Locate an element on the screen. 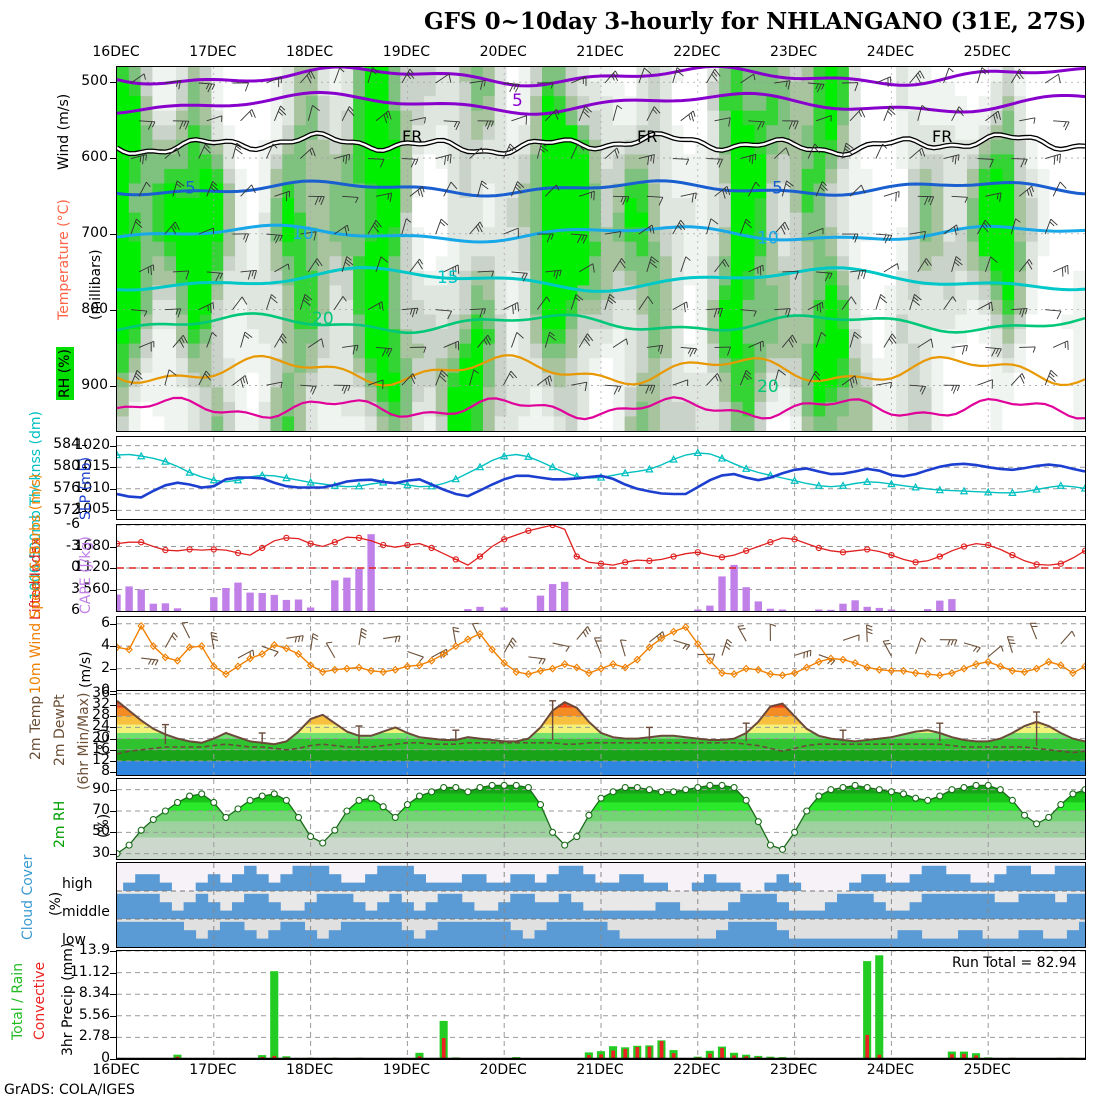  precip-conv-label: Convective is located at coordinates (40, 1000).